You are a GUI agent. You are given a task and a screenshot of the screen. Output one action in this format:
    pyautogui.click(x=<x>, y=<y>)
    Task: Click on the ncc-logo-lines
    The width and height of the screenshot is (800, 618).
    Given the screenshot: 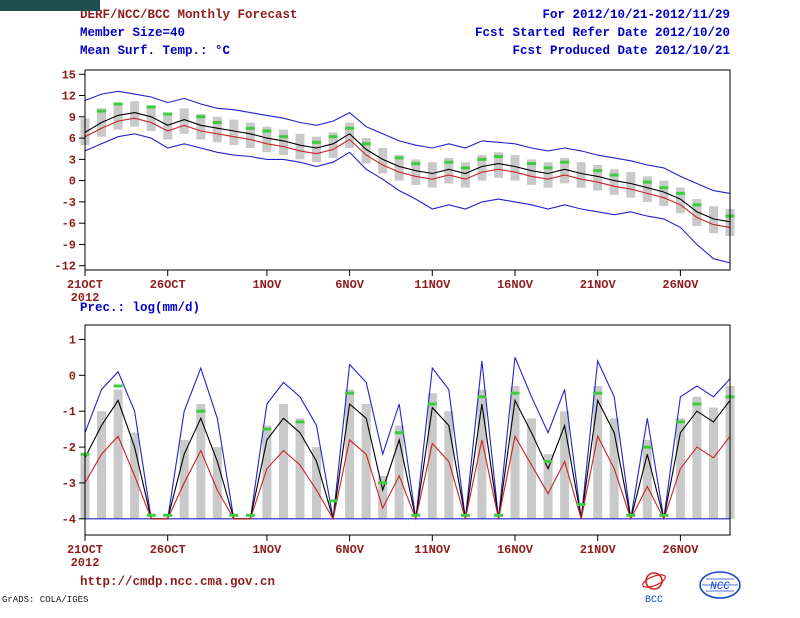 What is the action you would take?
    pyautogui.click(x=720, y=585)
    